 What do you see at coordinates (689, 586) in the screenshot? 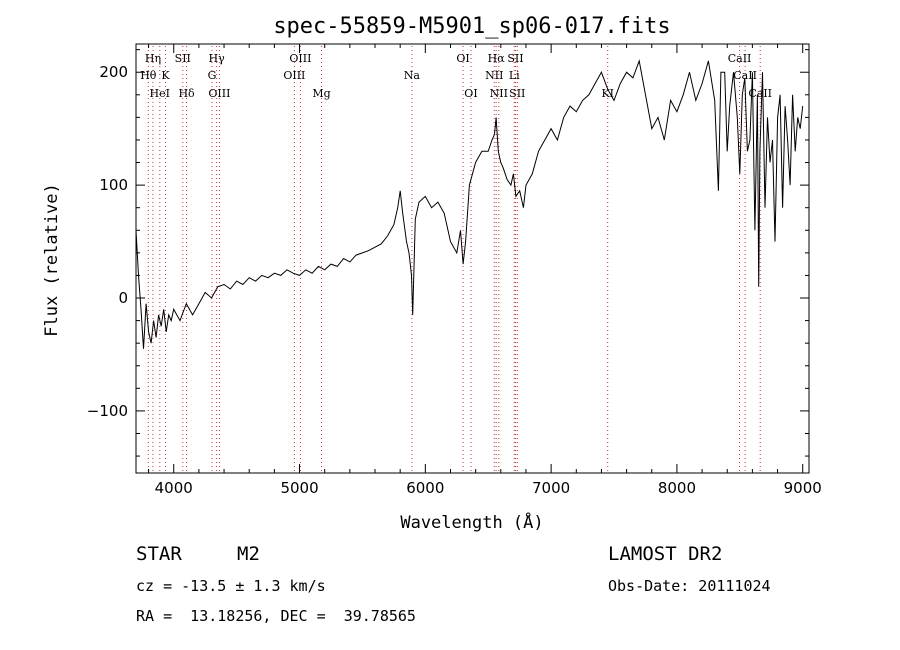
I see `observation-date: Obs-Date: 20111024` at bounding box center [689, 586].